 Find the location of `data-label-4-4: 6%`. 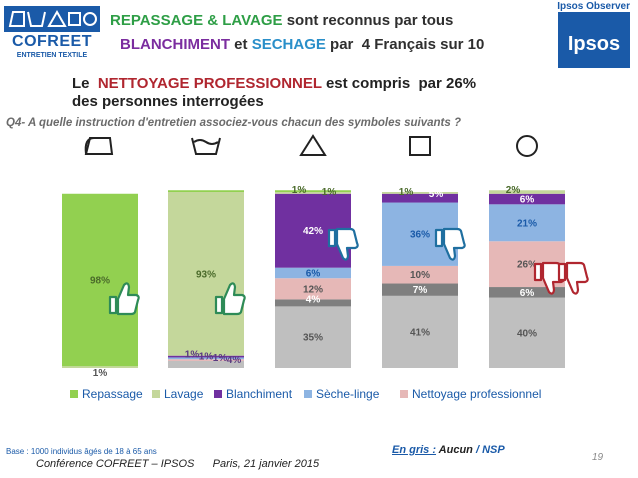

data-label-4-4: 6% is located at coordinates (527, 293).